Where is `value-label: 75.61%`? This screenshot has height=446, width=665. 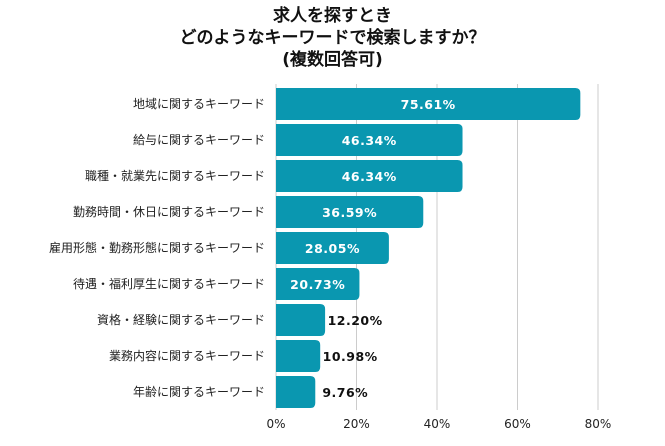 value-label: 75.61% is located at coordinates (428, 104).